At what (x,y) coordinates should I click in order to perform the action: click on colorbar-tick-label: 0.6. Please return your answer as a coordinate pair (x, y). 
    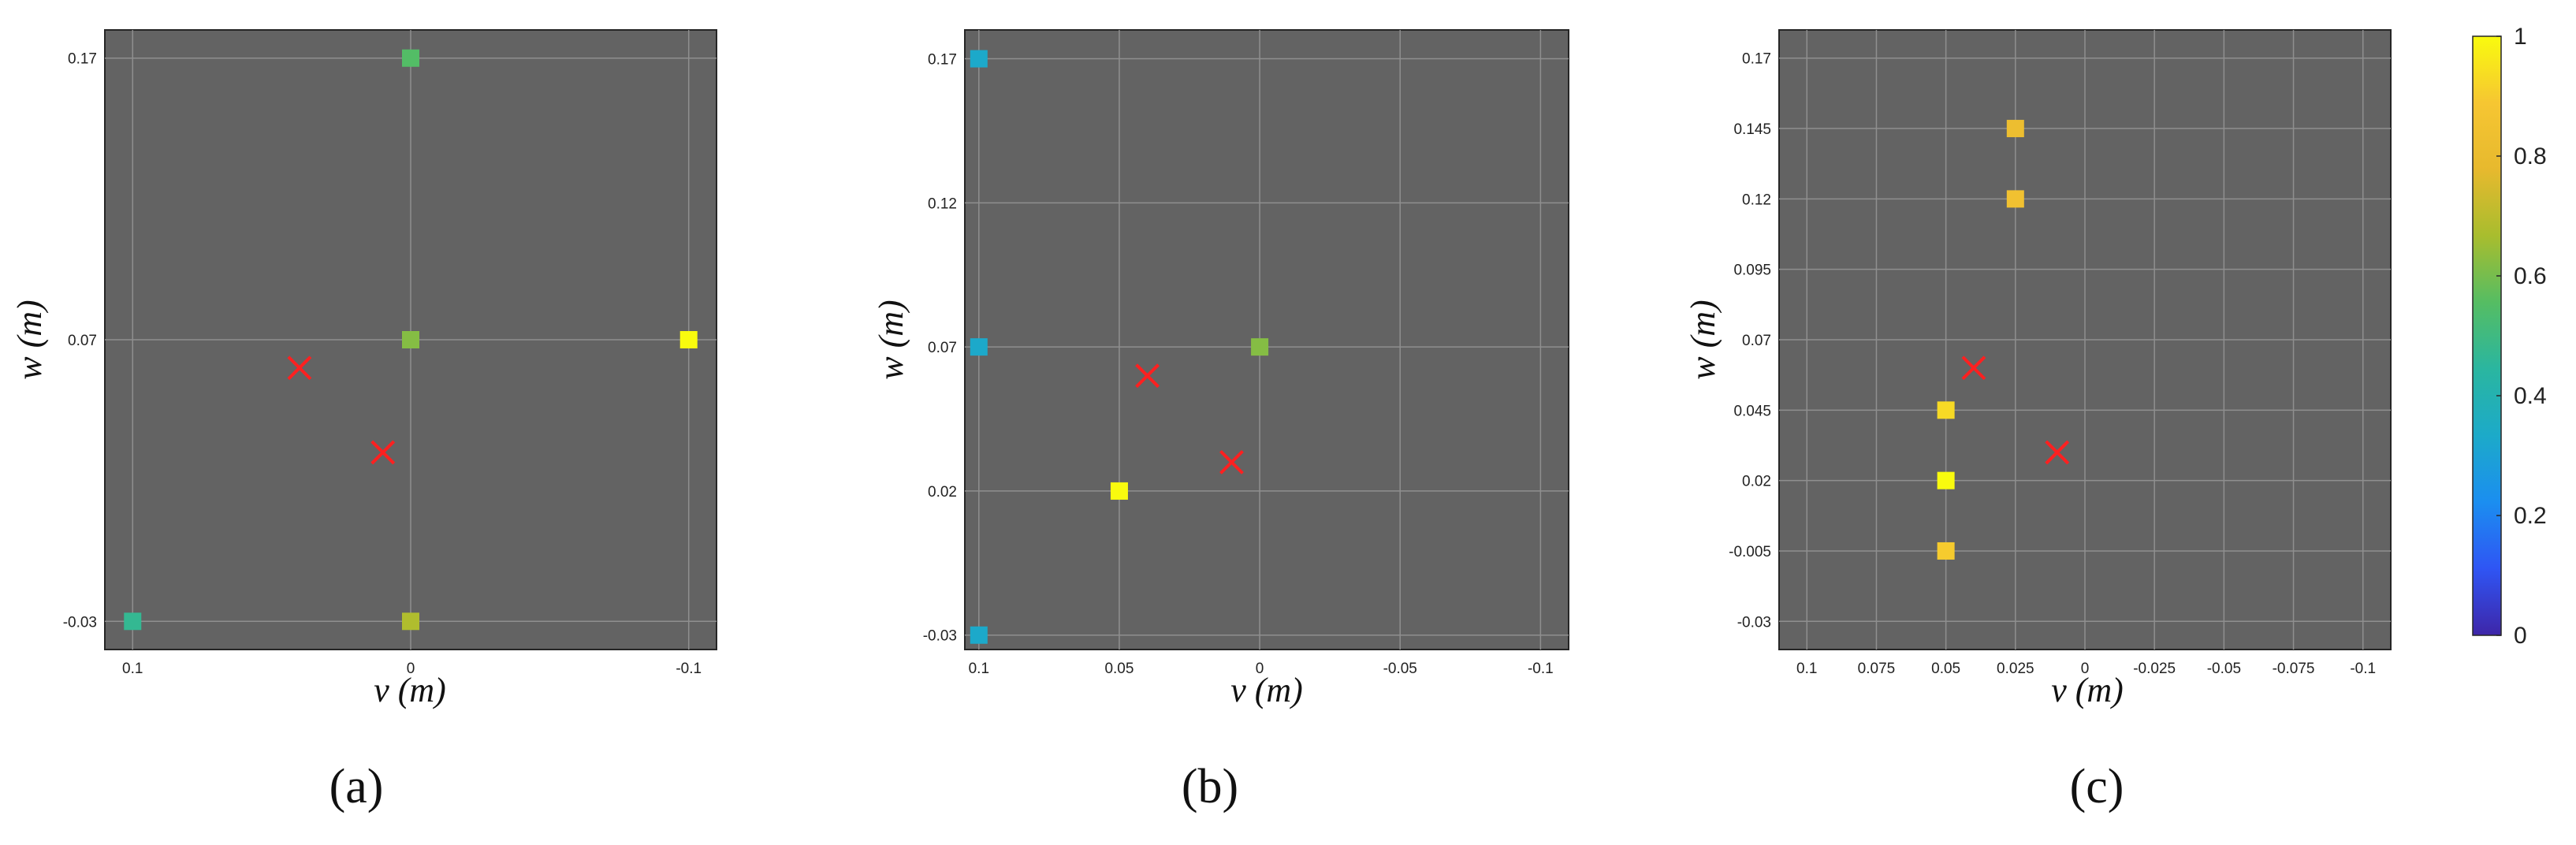
    Looking at the image, I should click on (2530, 276).